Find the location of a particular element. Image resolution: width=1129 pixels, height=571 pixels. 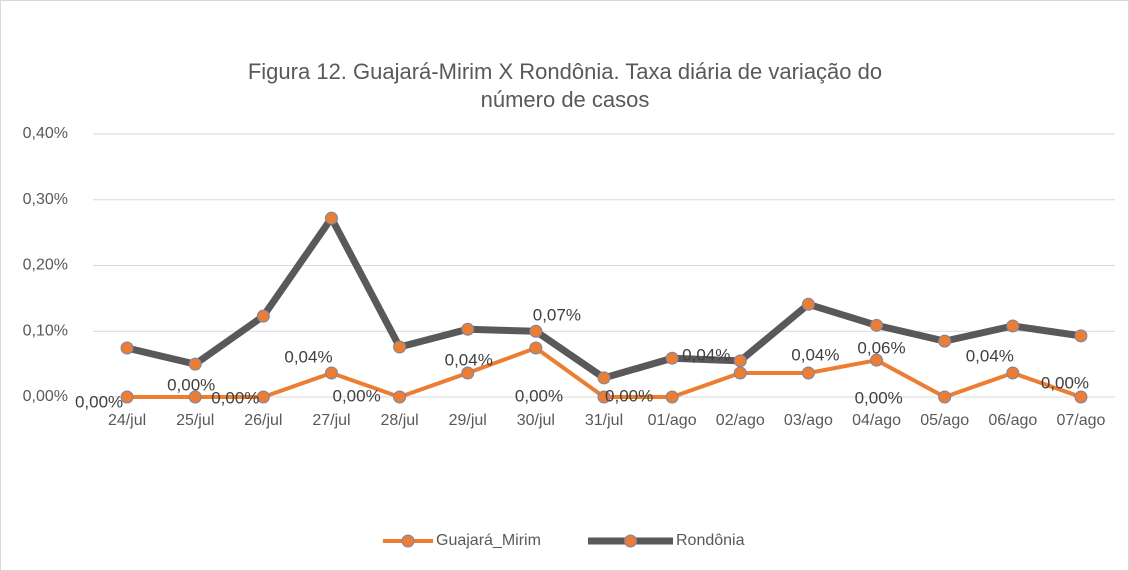

data-label: 0,07% is located at coordinates (557, 315).